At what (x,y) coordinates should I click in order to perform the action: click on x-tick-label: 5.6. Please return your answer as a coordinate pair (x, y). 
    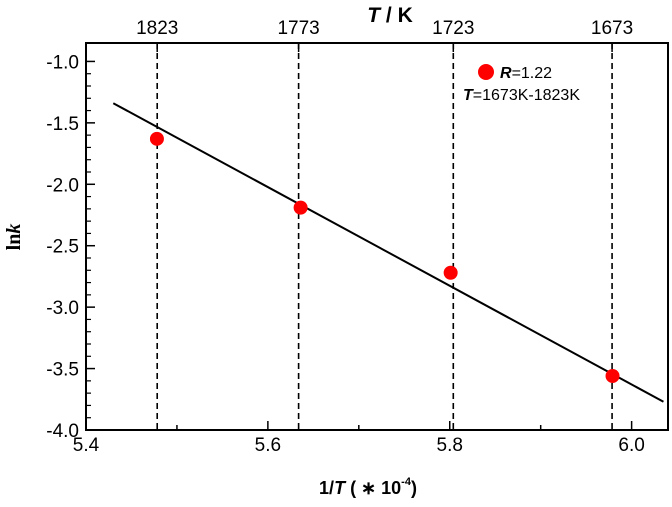
    Looking at the image, I should click on (268, 445).